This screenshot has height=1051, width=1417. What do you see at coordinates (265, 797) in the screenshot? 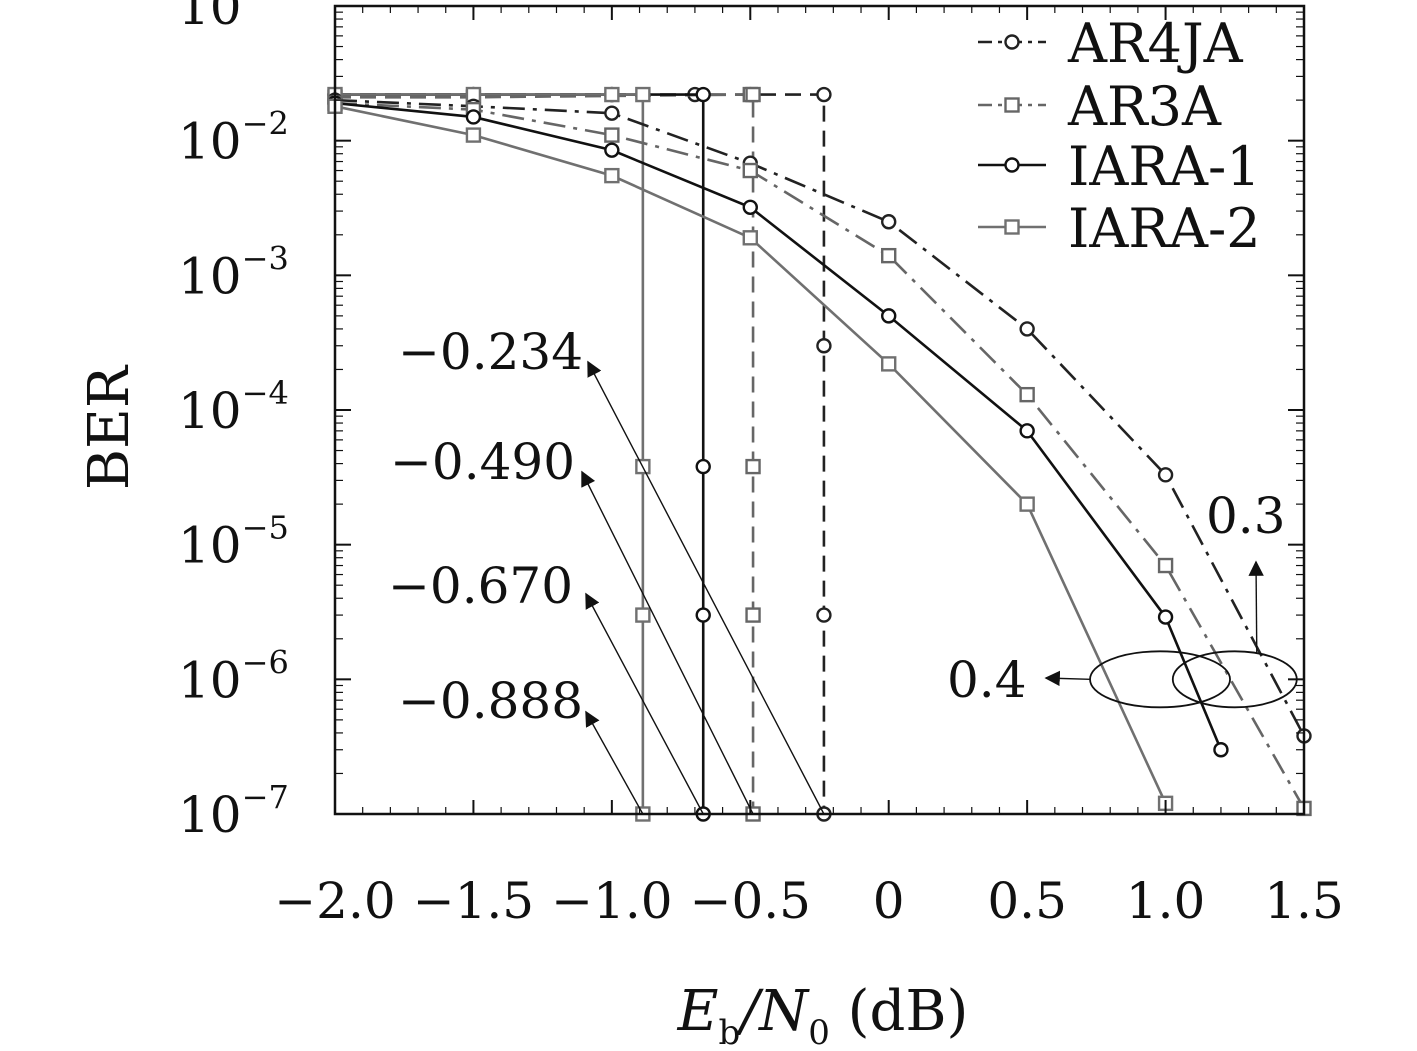
I see `y-tick-exponent: −7` at bounding box center [265, 797].